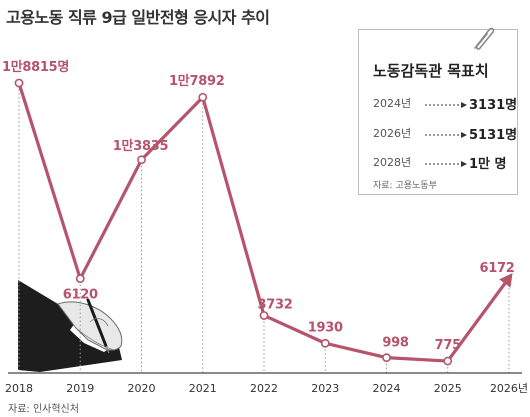  I want to click on trend-arrow-head, so click(506, 280).